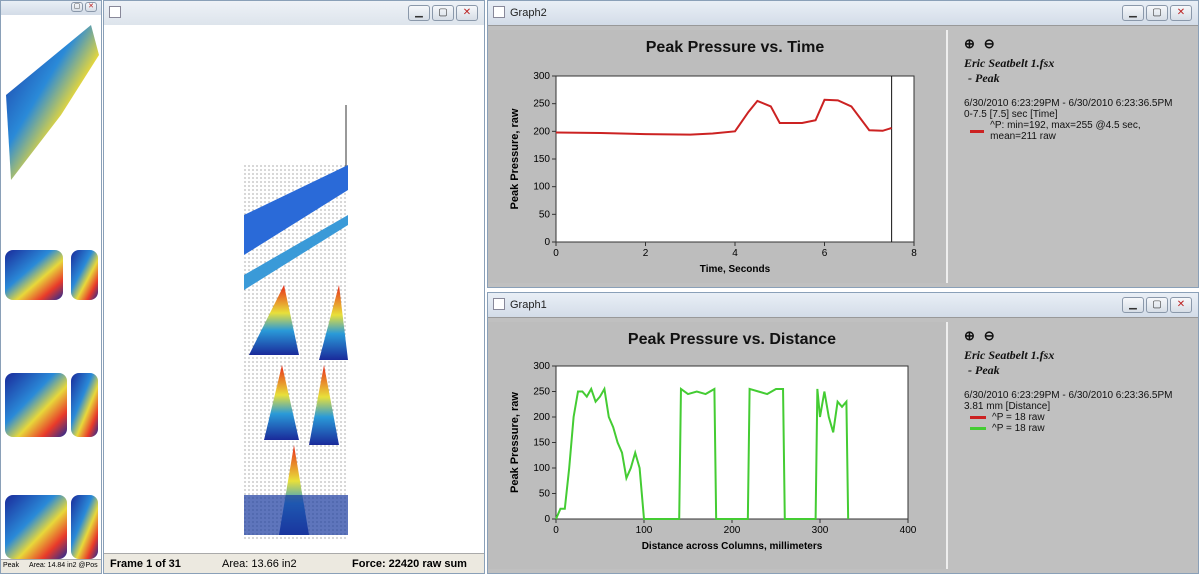 The height and width of the screenshot is (579, 1200). I want to click on app-icon, so click(115, 12).